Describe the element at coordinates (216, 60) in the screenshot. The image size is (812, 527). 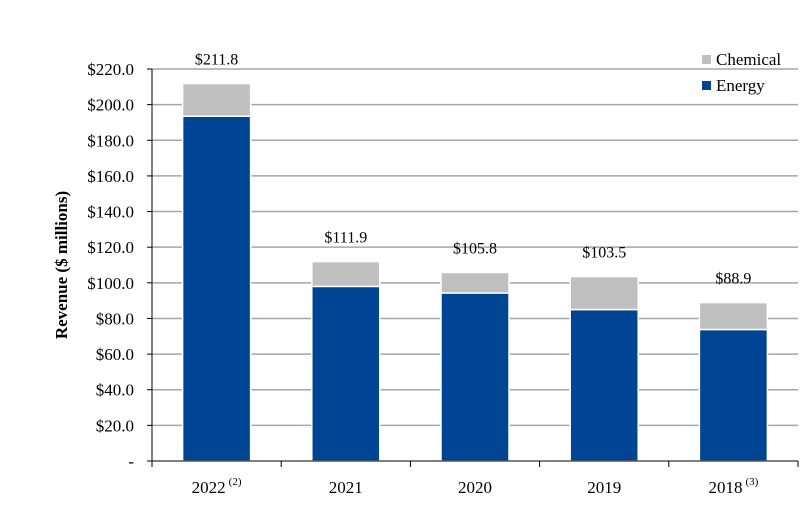
I see `bar-total-label: $211.8` at that location.